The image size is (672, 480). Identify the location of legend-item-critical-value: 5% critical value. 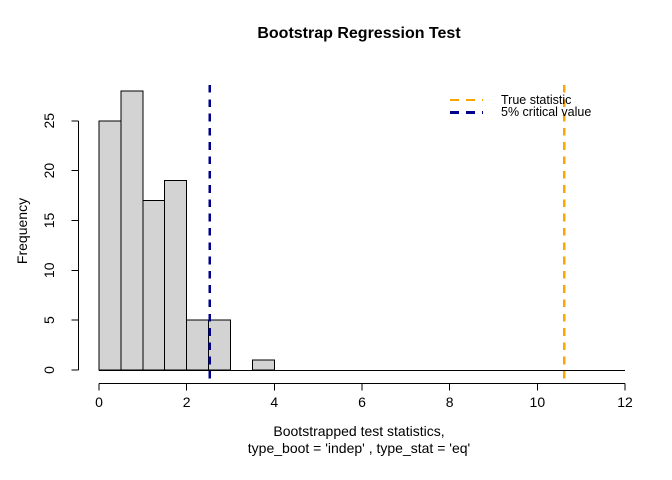
(521, 112).